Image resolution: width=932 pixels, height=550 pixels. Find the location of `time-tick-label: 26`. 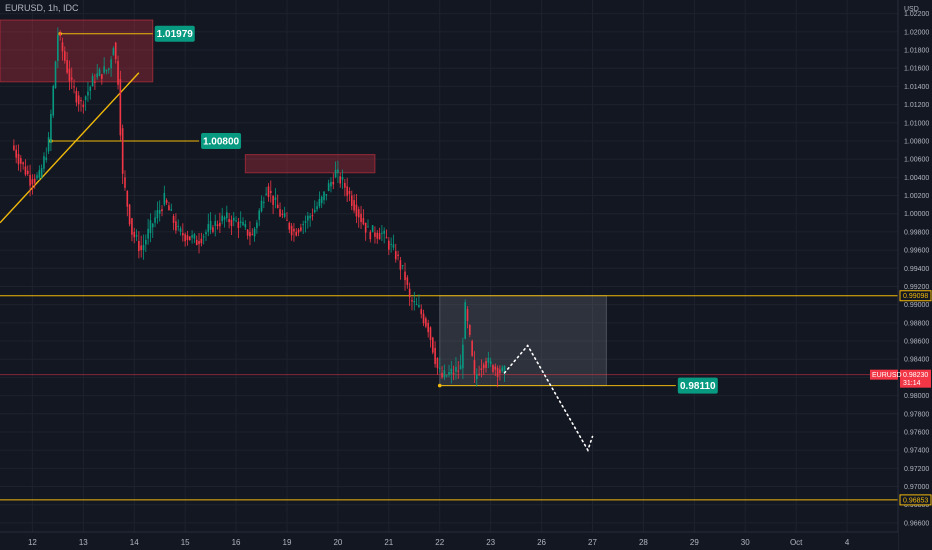

time-tick-label: 26 is located at coordinates (541, 542).